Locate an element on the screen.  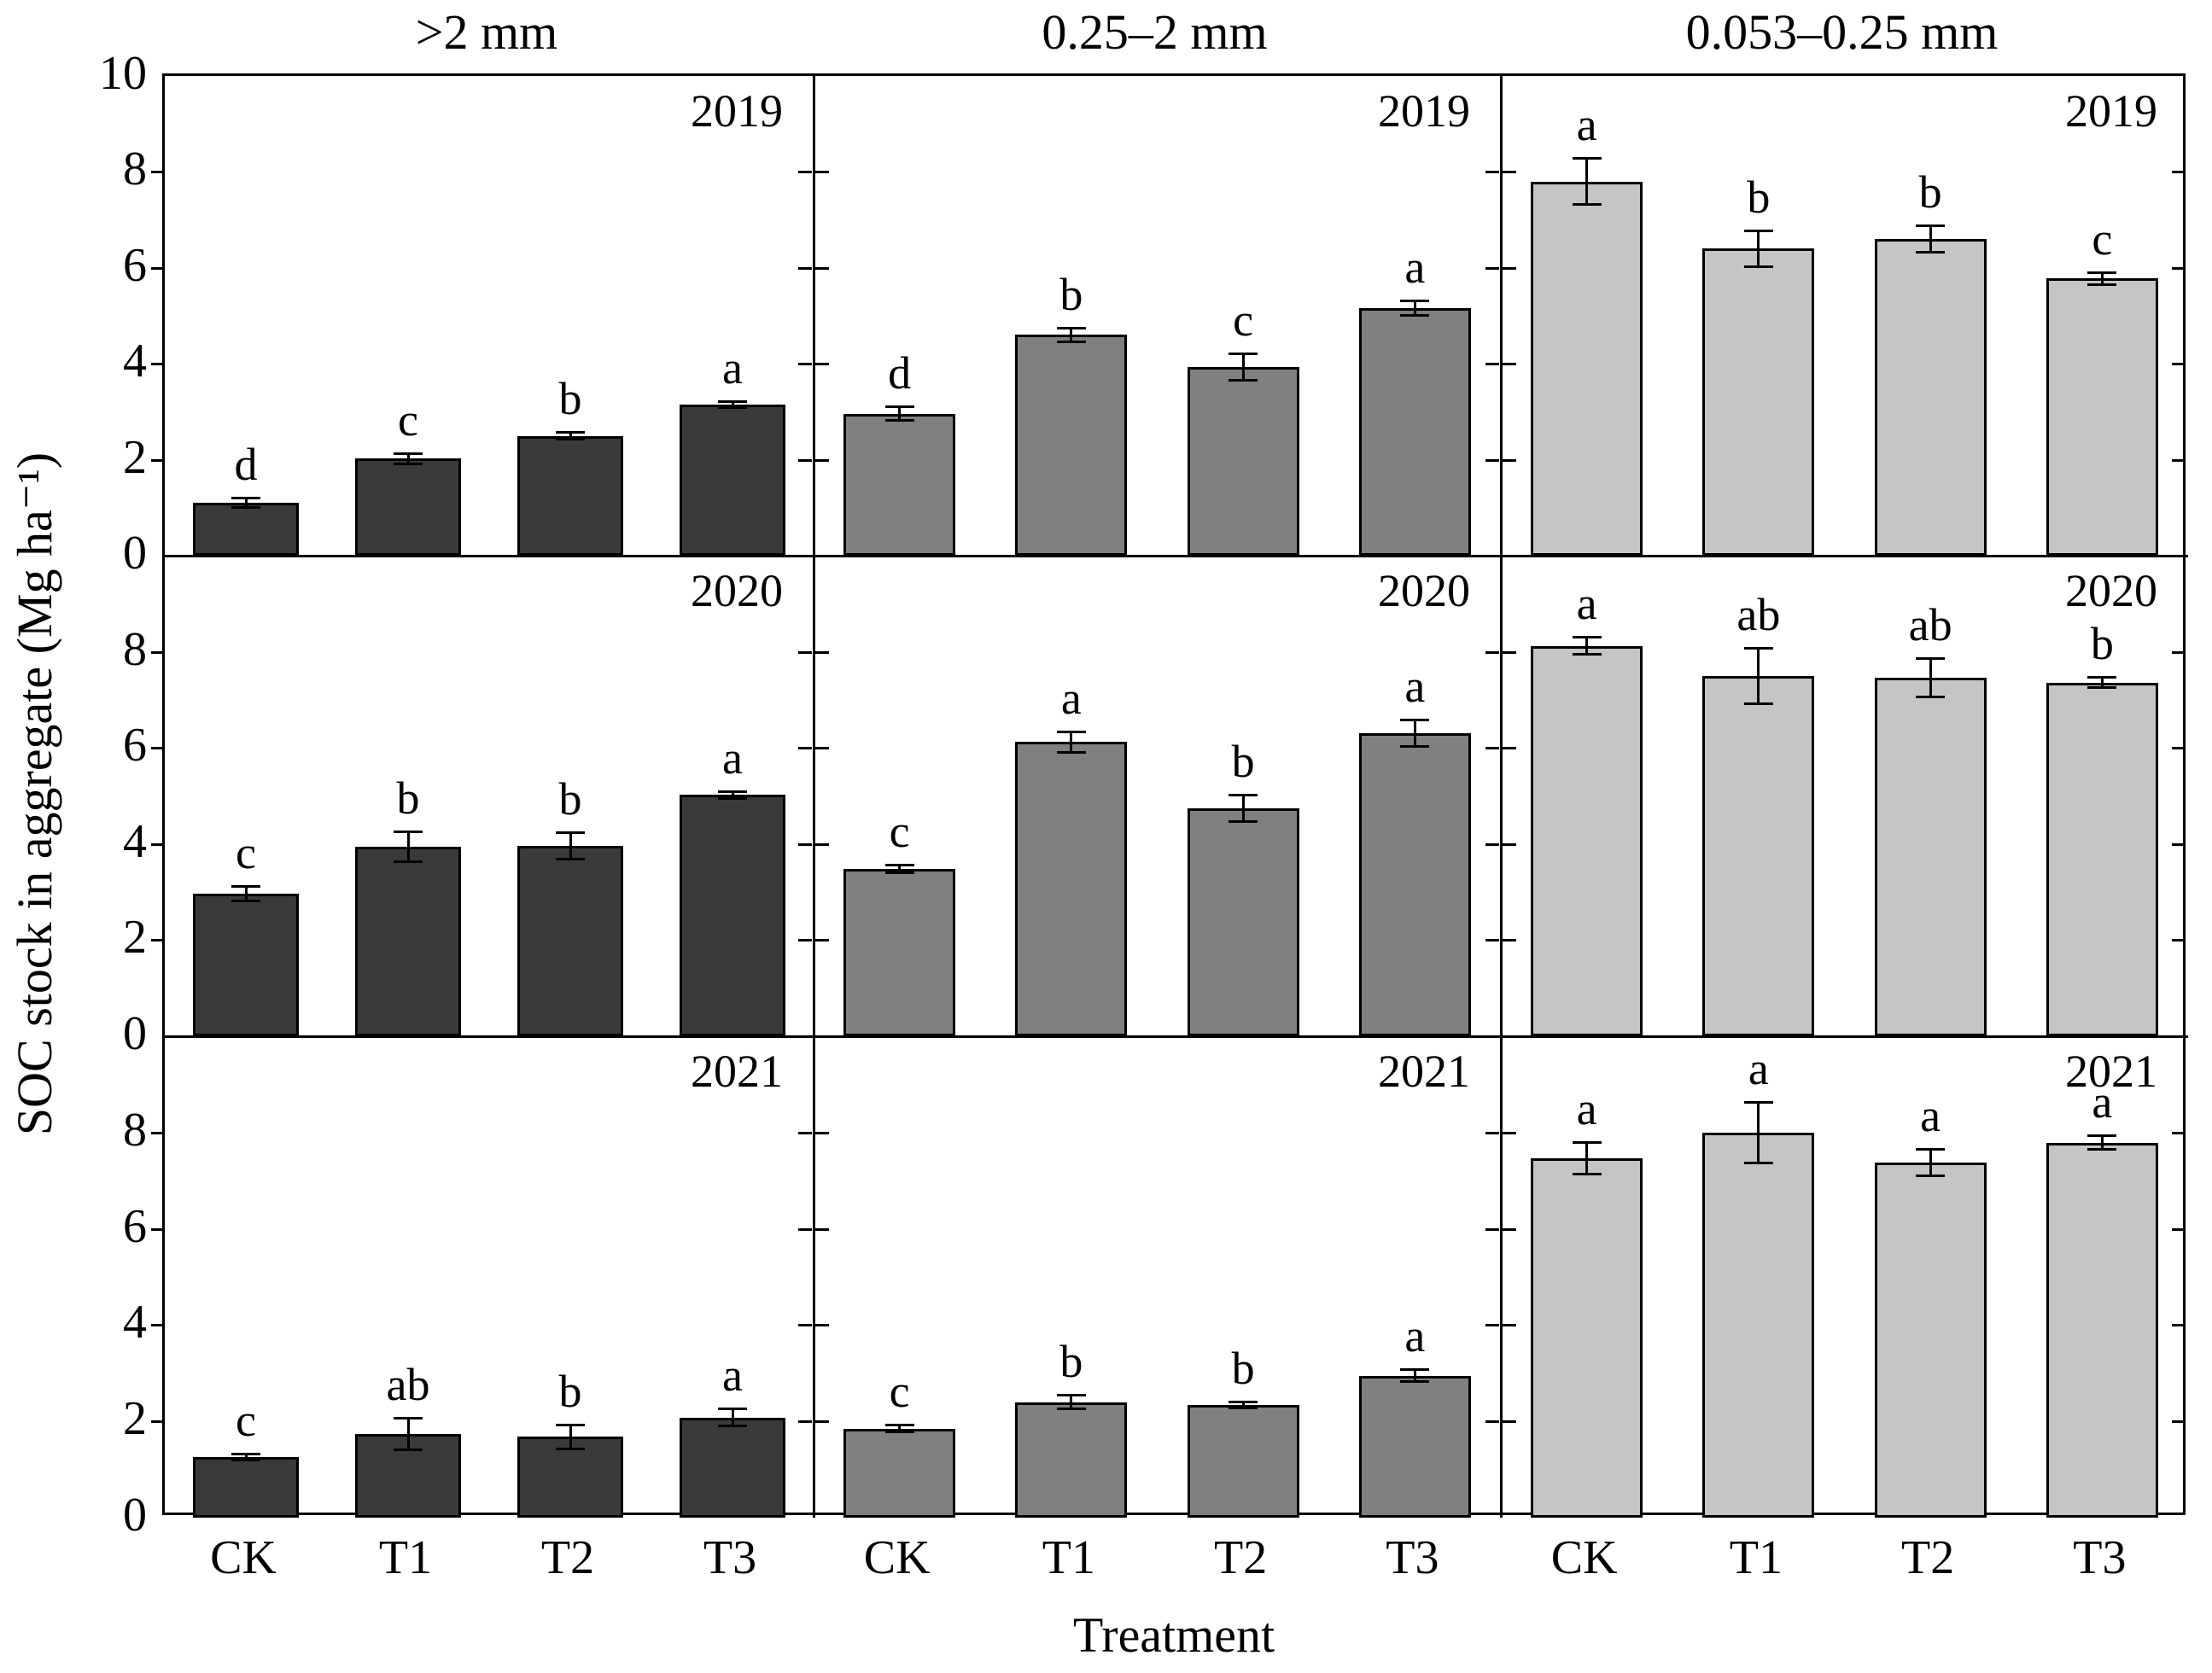
bar-2019-0p25-2mm-T3 is located at coordinates (1414, 432).